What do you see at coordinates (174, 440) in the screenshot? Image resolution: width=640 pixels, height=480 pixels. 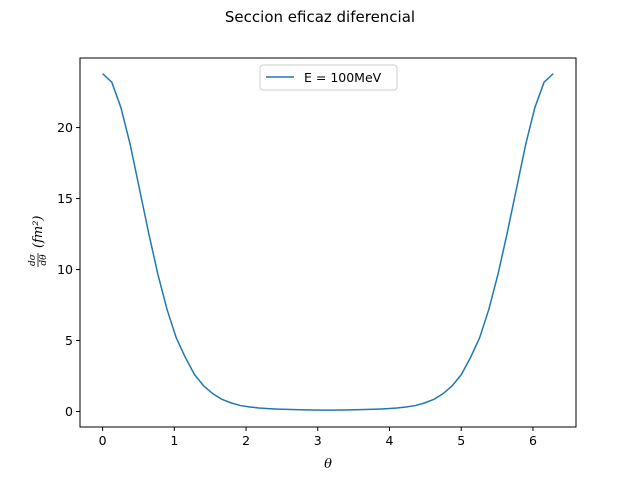 I see `x-tick-label: 1` at bounding box center [174, 440].